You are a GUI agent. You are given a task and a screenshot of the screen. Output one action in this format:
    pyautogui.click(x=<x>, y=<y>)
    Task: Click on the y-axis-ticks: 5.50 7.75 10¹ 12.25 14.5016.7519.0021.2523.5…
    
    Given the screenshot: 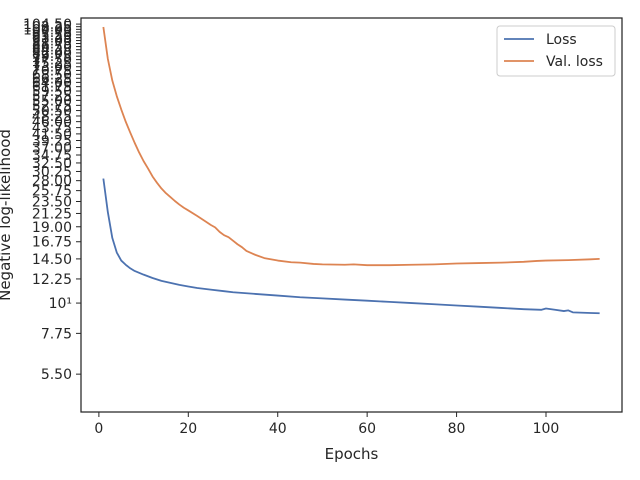 What is the action you would take?
    pyautogui.click(x=52, y=200)
    